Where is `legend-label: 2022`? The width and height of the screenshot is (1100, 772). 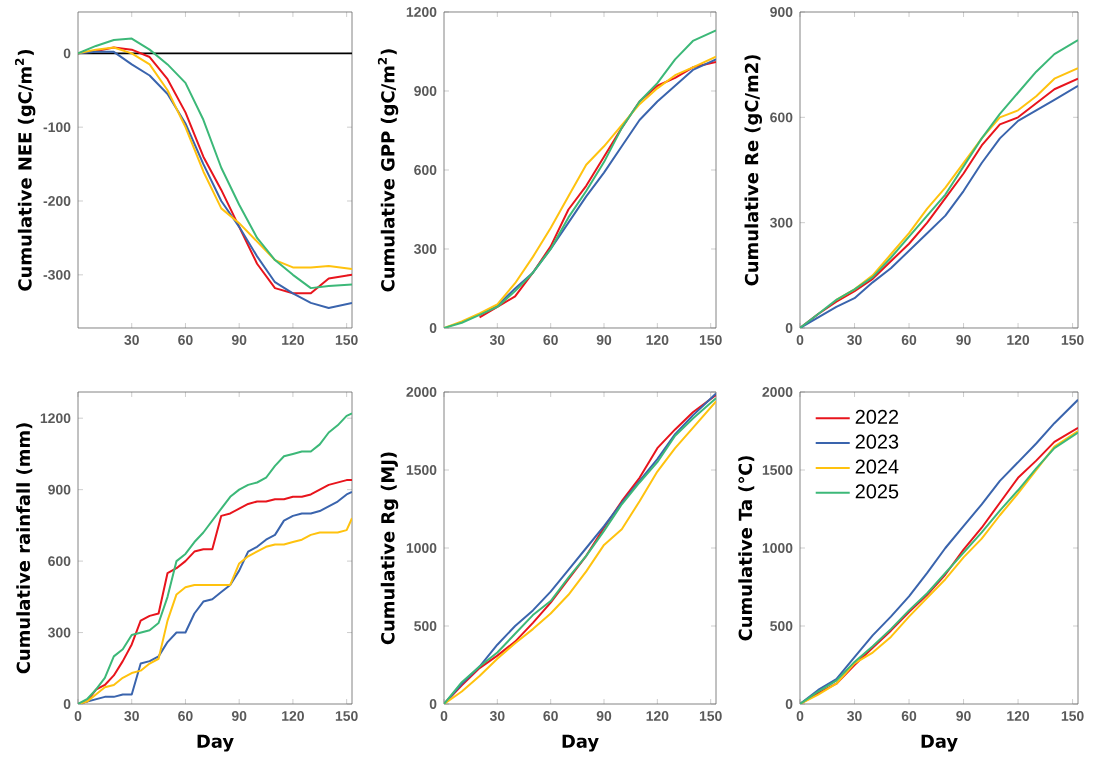
legend-label: 2022 is located at coordinates (877, 416).